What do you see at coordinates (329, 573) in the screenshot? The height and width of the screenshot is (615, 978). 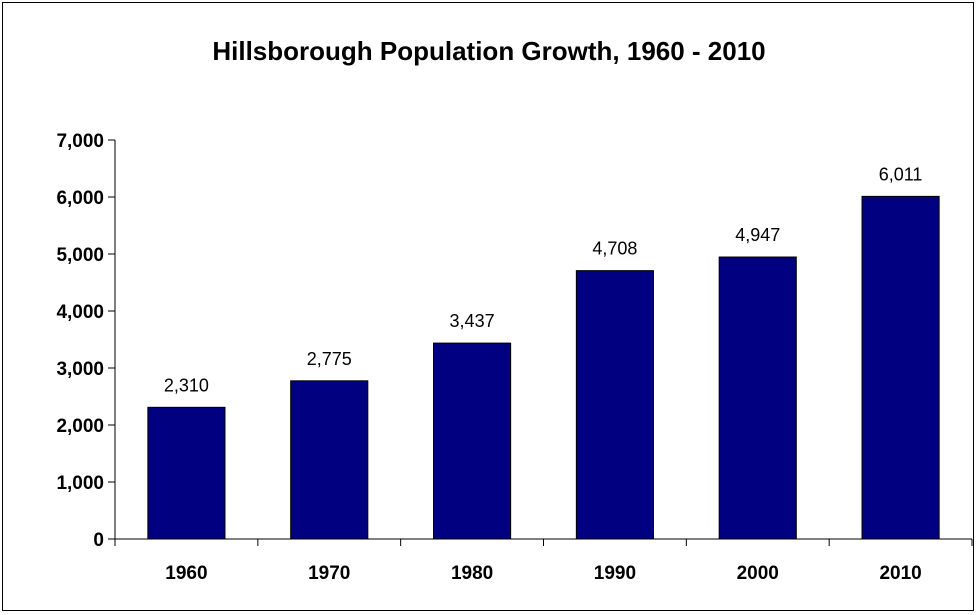 I see `x-tick-label: 1970` at bounding box center [329, 573].